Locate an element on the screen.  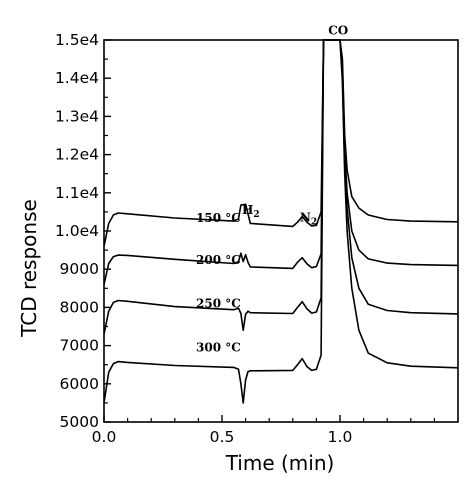
y-tick-label: 1.2e4 is located at coordinates (77, 155).